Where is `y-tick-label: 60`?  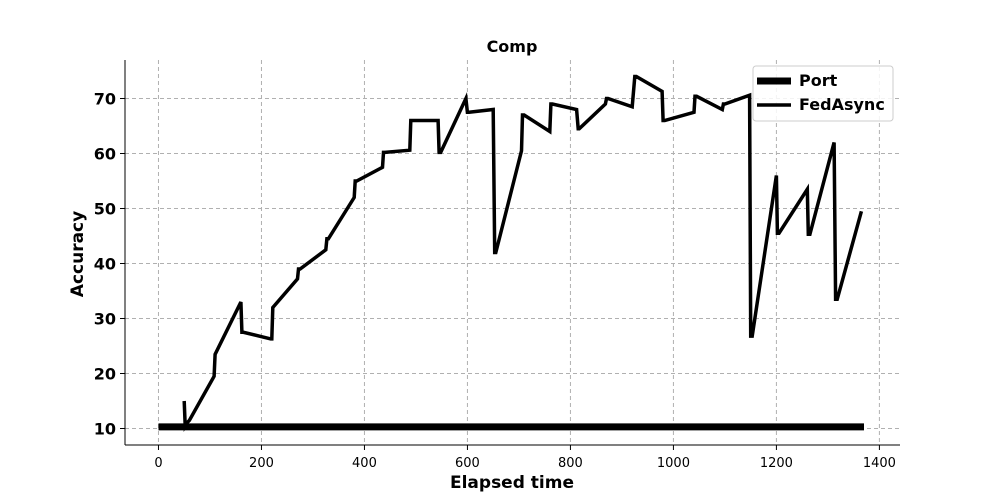
y-tick-label: 60 is located at coordinates (105, 154).